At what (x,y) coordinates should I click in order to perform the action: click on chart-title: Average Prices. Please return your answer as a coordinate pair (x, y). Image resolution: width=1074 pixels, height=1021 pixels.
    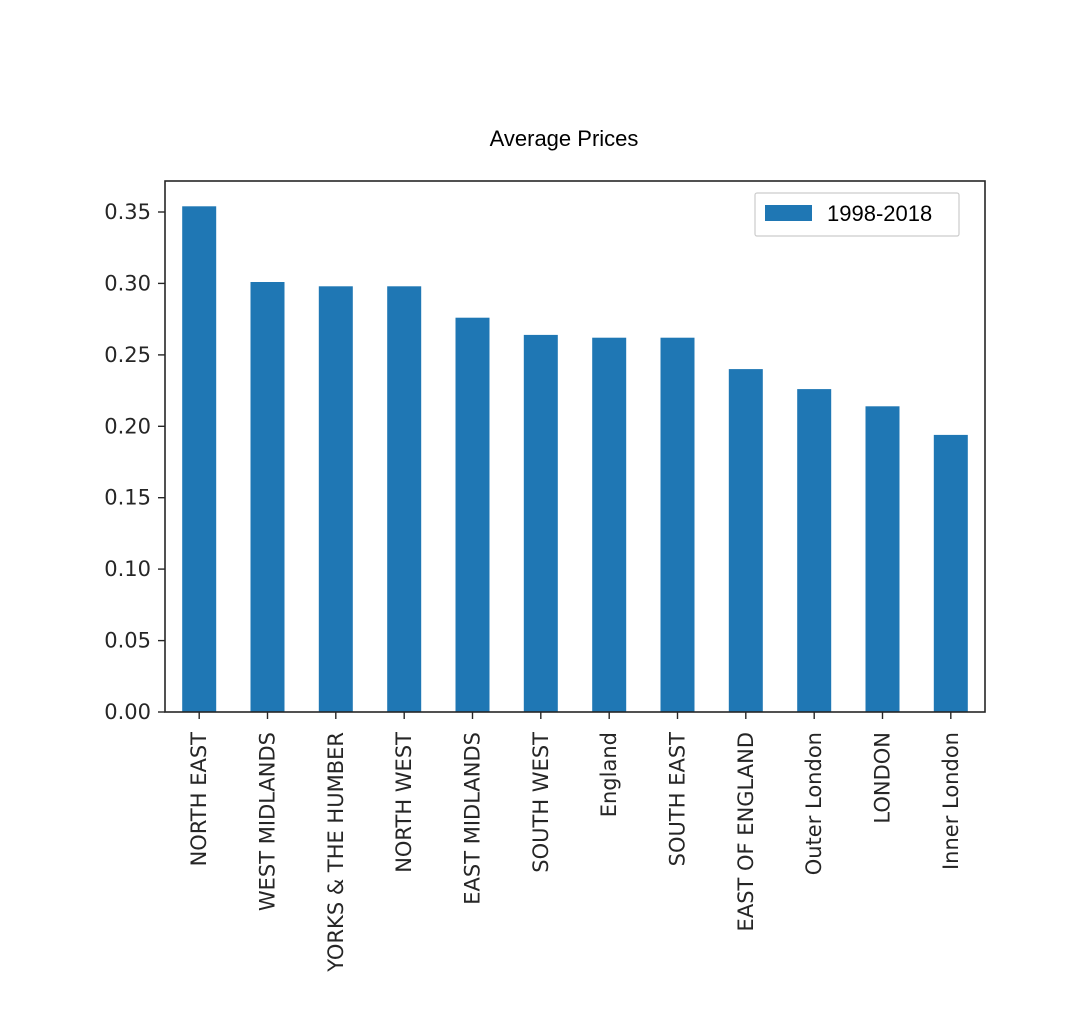
    Looking at the image, I should click on (564, 138).